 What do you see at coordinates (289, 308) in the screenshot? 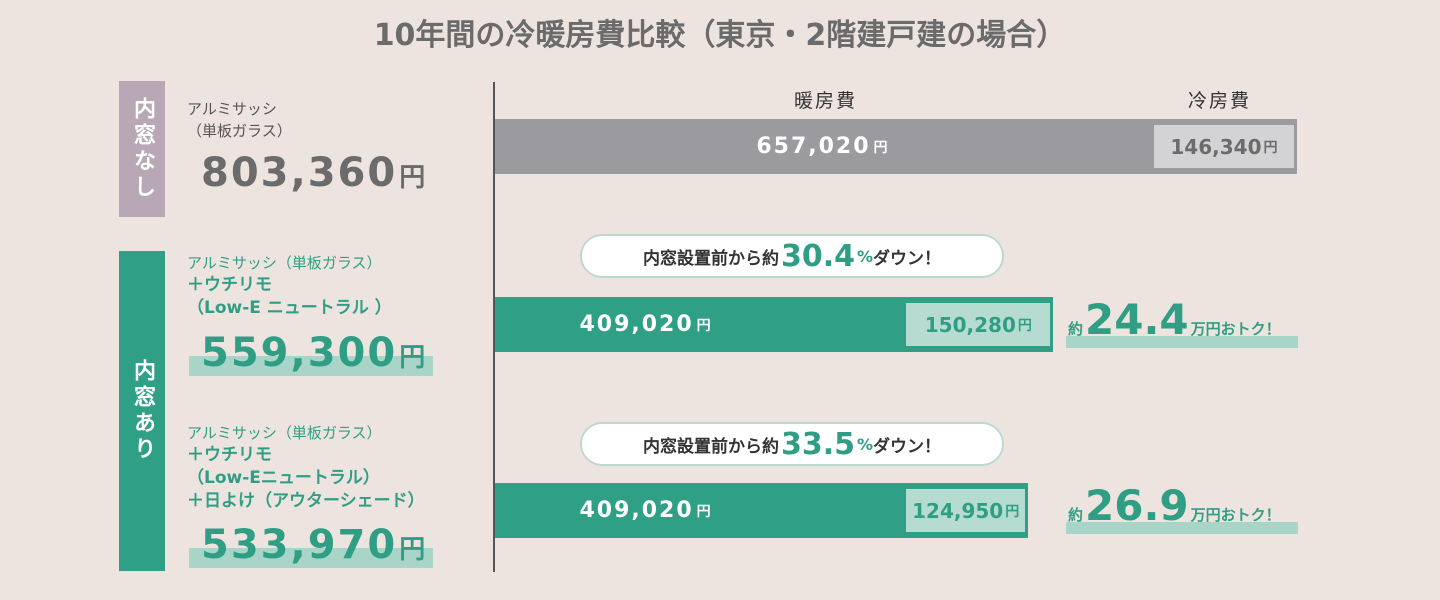
I see `row-1-line-3: （Low-E ニュートラル ）` at bounding box center [289, 308].